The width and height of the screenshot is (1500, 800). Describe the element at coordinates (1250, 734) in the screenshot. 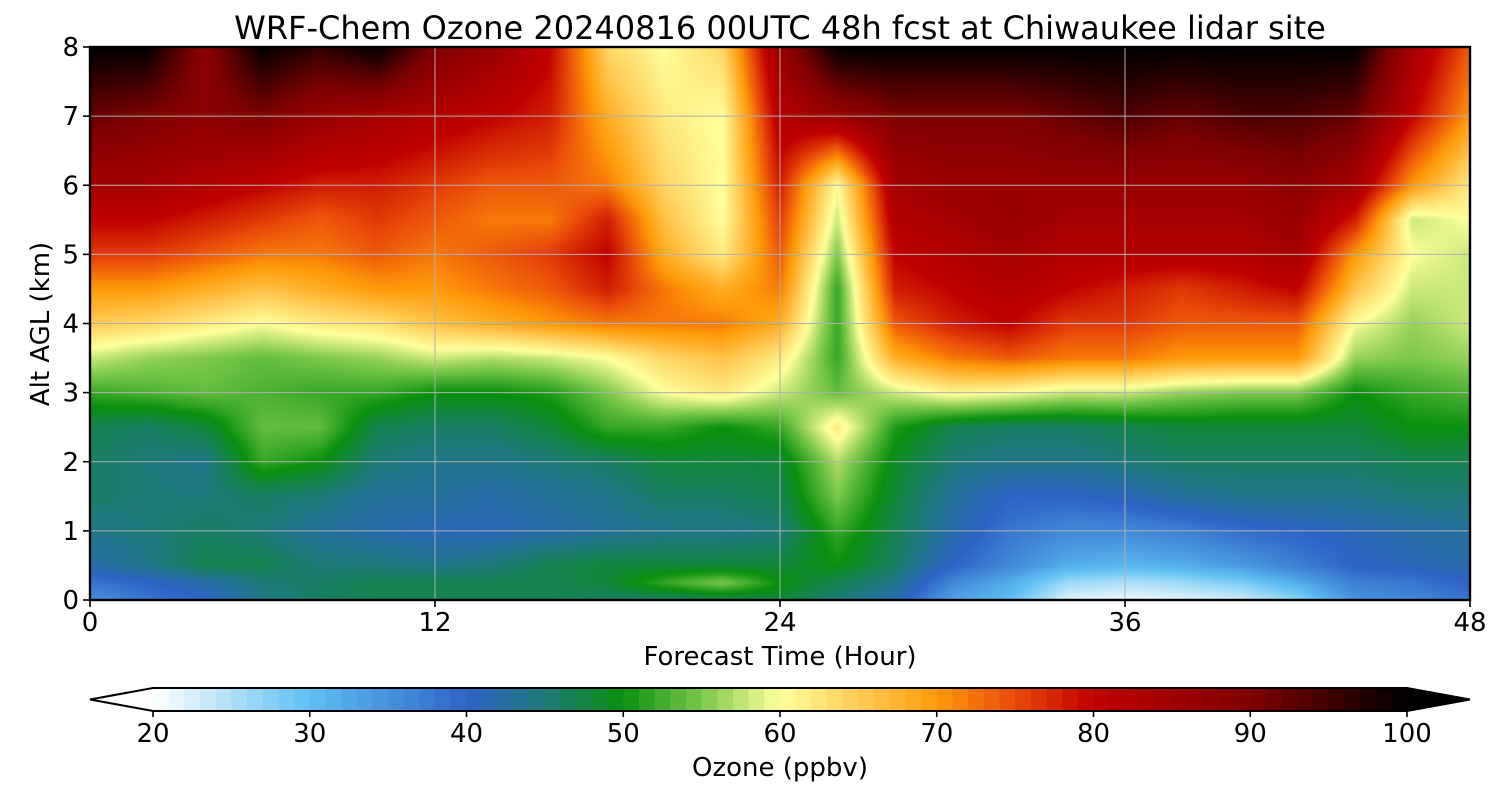

I see `colorbar-tick-label: 90` at that location.